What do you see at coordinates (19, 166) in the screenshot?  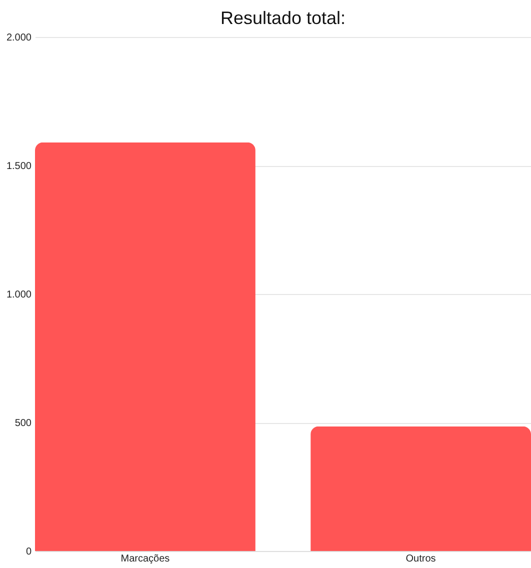 I see `y-tick-label: 1.500` at bounding box center [19, 166].